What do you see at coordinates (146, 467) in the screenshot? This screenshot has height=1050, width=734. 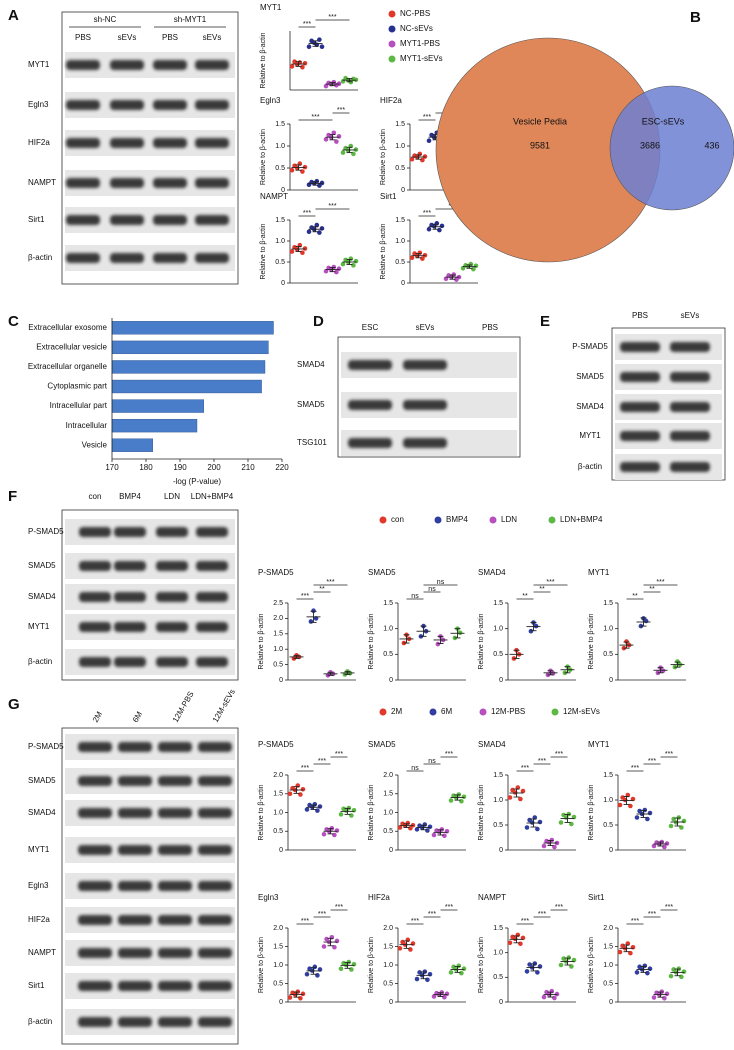 I see `x-tick-label: 180` at bounding box center [146, 467].